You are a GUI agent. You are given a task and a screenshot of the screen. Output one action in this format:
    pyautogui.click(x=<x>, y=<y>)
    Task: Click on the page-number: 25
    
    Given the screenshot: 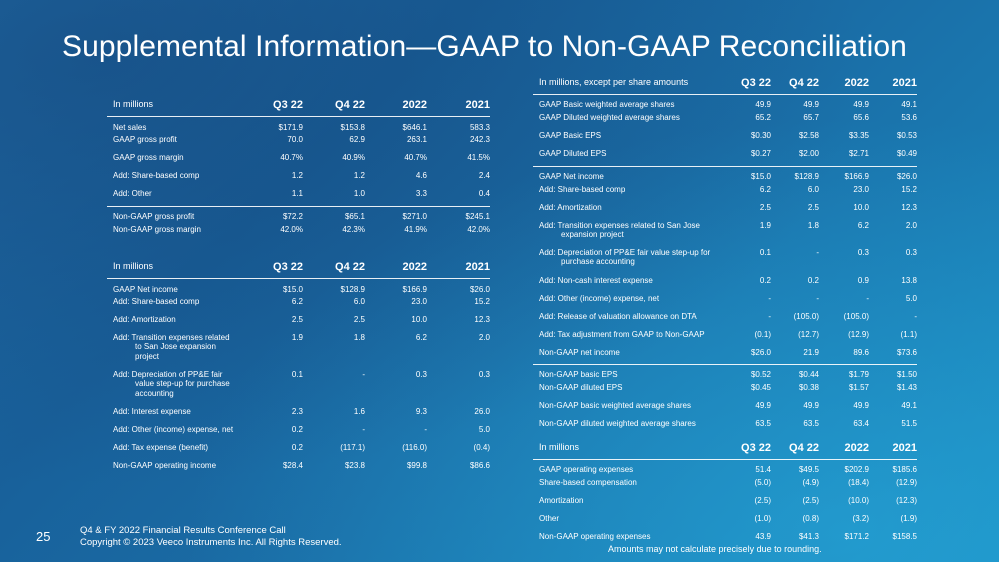 What is the action you would take?
    pyautogui.click(x=43, y=536)
    